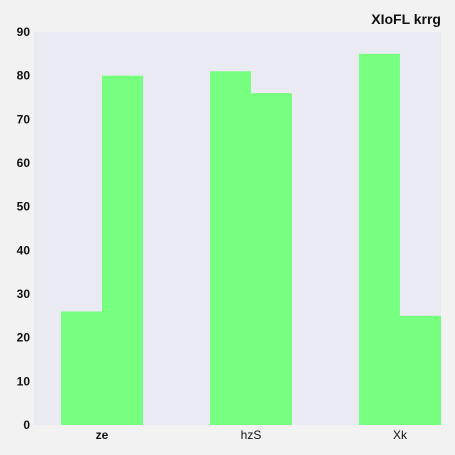 Image resolution: width=455 pixels, height=455 pixels. I want to click on x-tick-label: hzS, so click(251, 435).